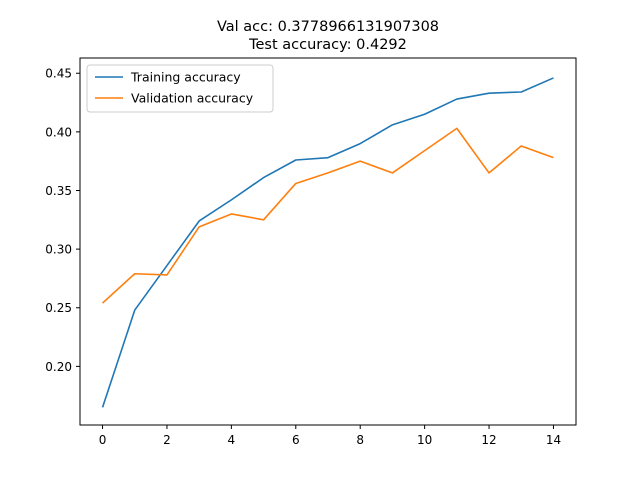 The image size is (640, 478). What do you see at coordinates (424, 440) in the screenshot?
I see `x-tick-label: 10` at bounding box center [424, 440].